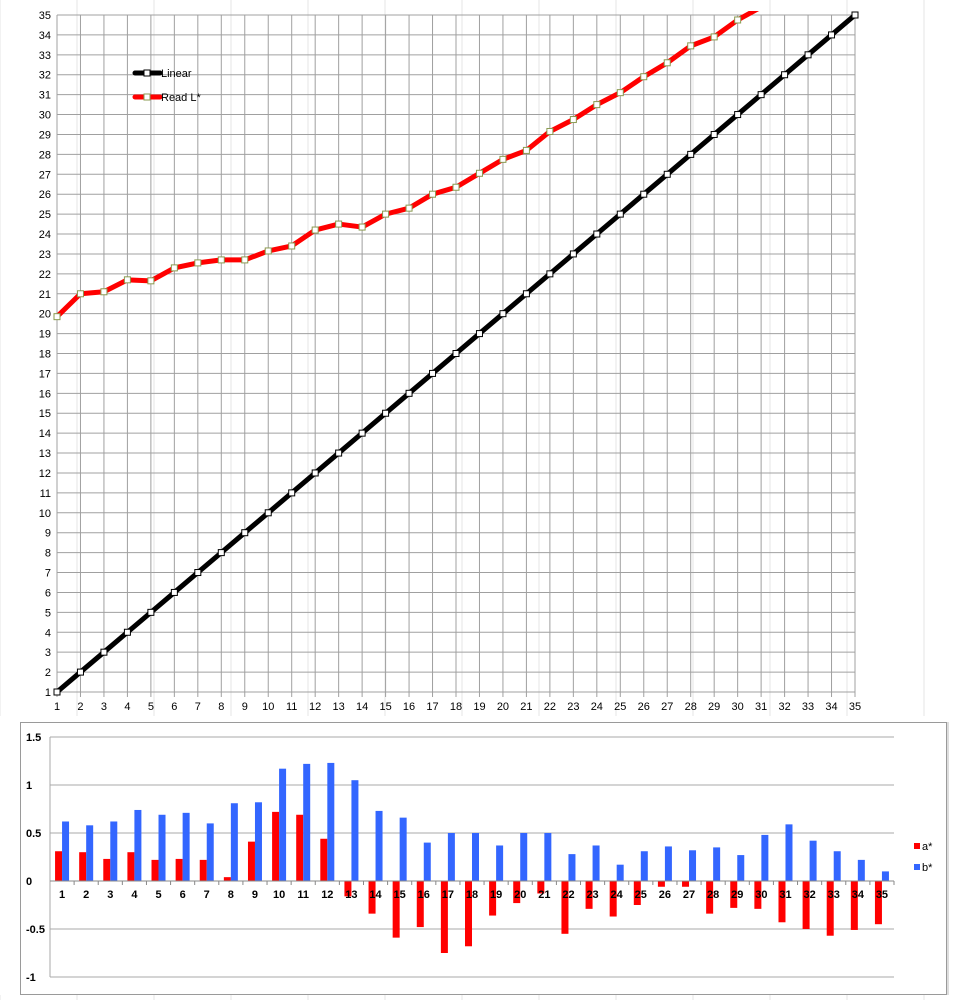 This screenshot has height=1000, width=966. I want to click on x-tick-label: 4, so click(127, 707).